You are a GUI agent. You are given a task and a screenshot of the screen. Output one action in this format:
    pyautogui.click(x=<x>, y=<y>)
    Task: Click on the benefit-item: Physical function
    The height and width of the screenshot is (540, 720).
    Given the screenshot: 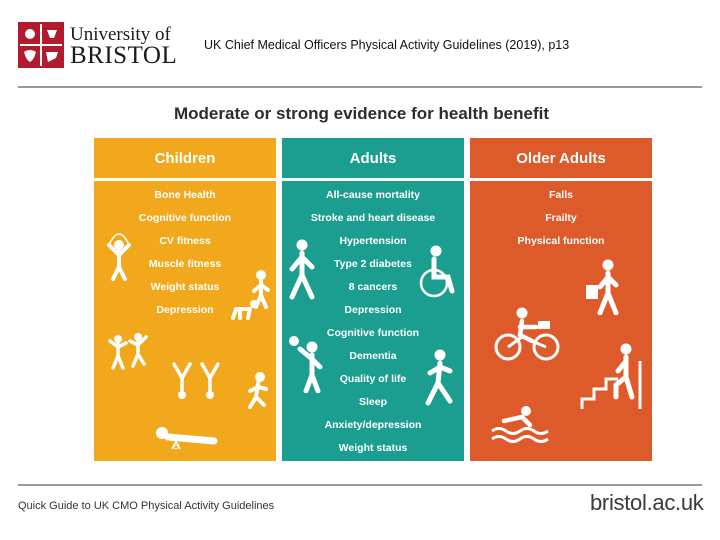 What is the action you would take?
    pyautogui.click(x=561, y=241)
    